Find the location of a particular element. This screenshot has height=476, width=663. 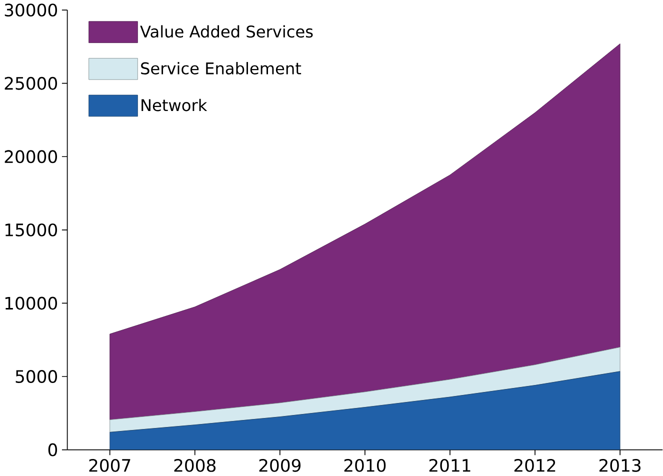

legend-label: Value Added Services is located at coordinates (226, 31).